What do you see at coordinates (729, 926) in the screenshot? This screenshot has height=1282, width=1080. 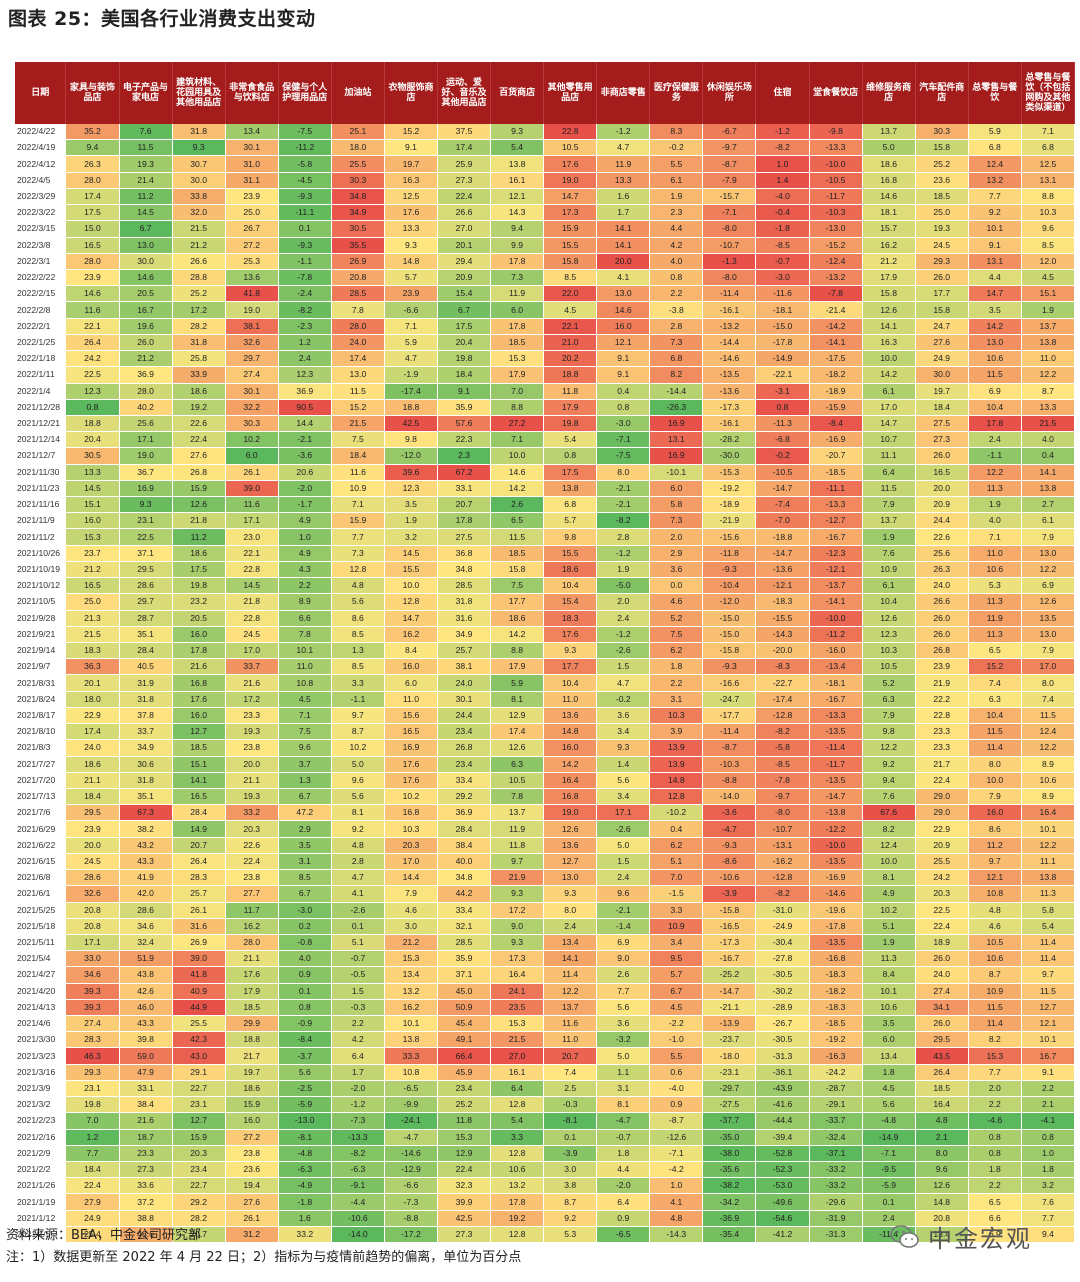 I see `heat-cell: -16.5` at bounding box center [729, 926].